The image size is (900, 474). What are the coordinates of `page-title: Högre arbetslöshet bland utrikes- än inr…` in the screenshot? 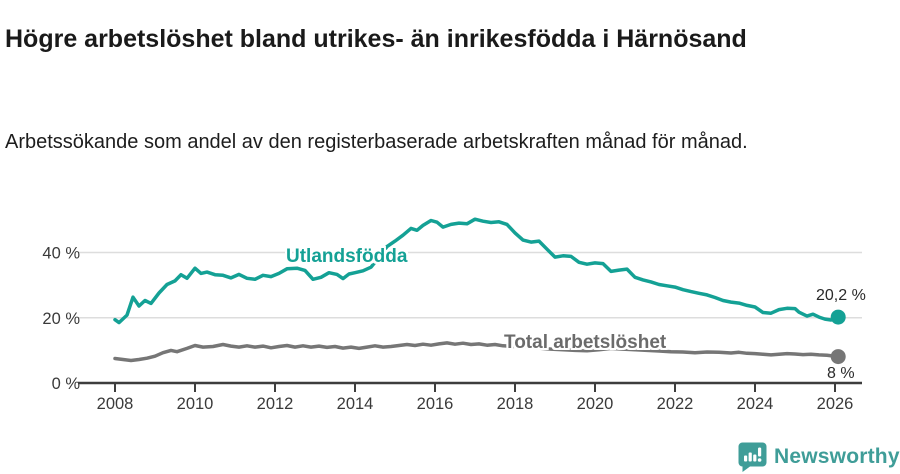 It's located at (376, 38).